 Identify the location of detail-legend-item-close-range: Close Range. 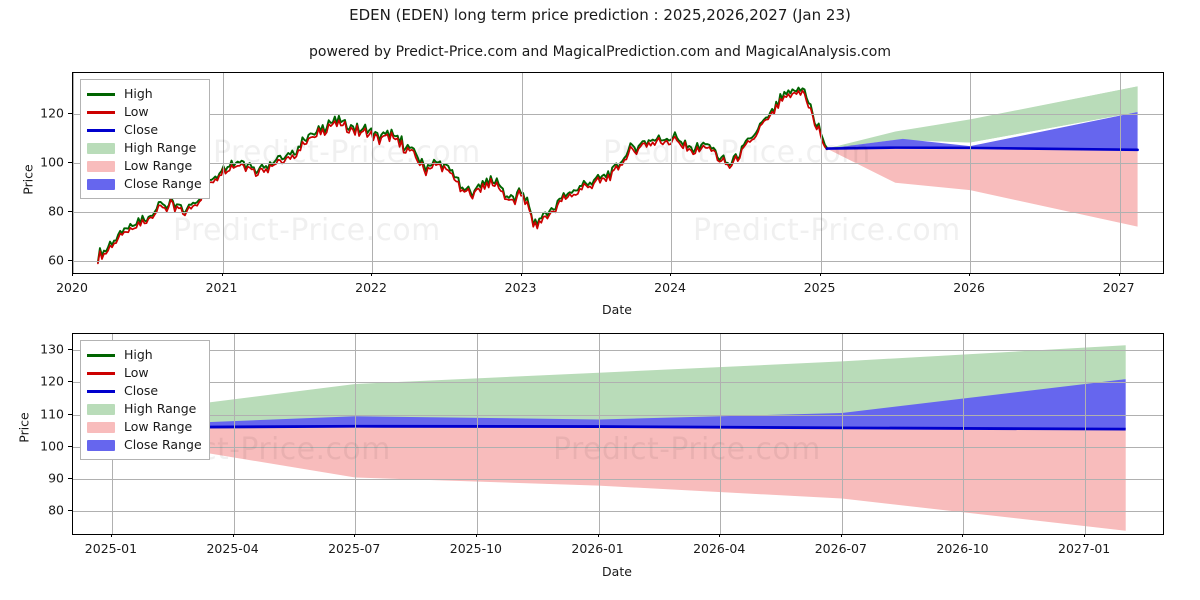
(144, 445).